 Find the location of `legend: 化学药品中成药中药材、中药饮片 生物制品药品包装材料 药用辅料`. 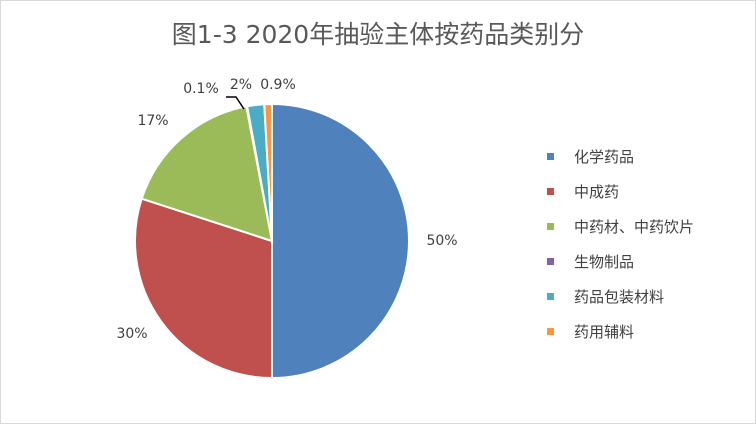

legend: 化学药品中成药中药材、中药饮片 生物制品药品包装材料 药用辅料 is located at coordinates (620, 244).